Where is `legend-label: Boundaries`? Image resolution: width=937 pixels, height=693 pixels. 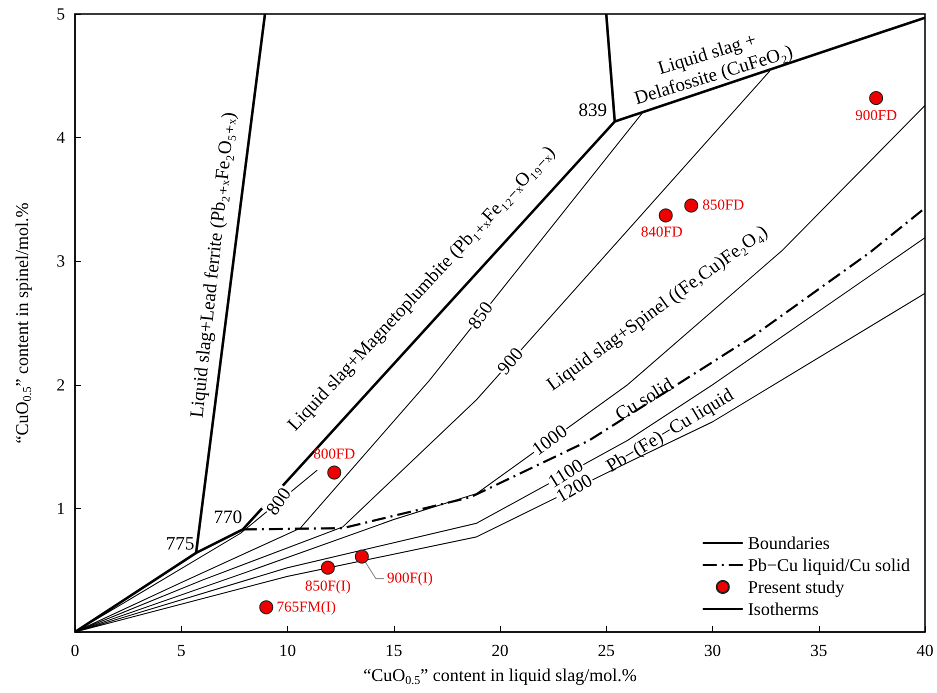
legend-label: Boundaries is located at coordinates (789, 543).